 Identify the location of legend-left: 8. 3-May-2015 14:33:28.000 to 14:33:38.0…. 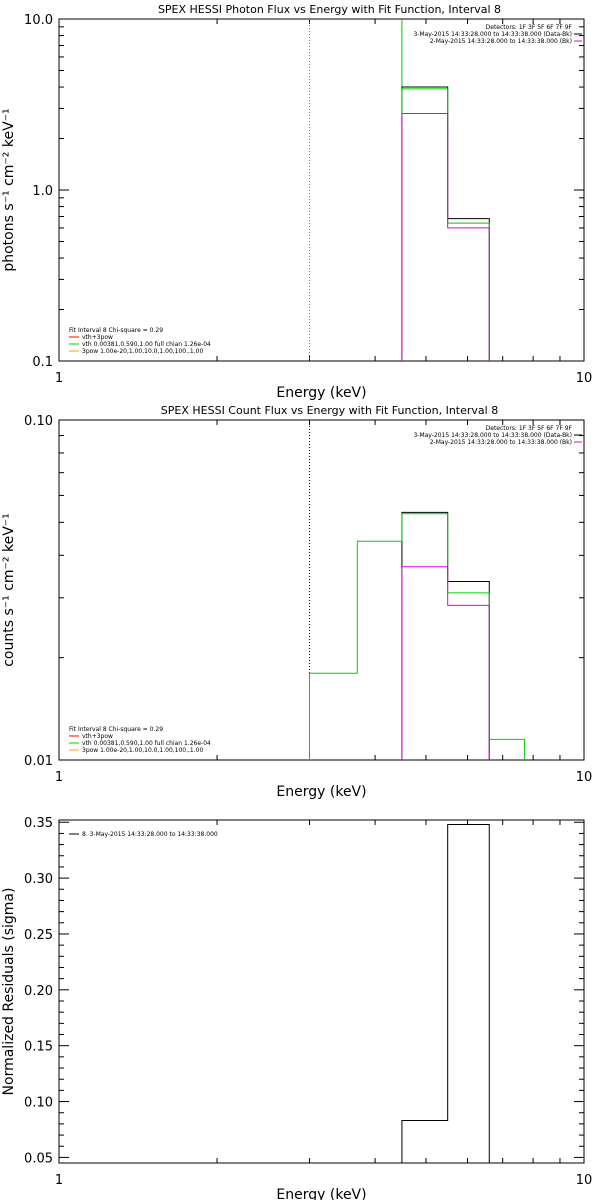
(143, 834).